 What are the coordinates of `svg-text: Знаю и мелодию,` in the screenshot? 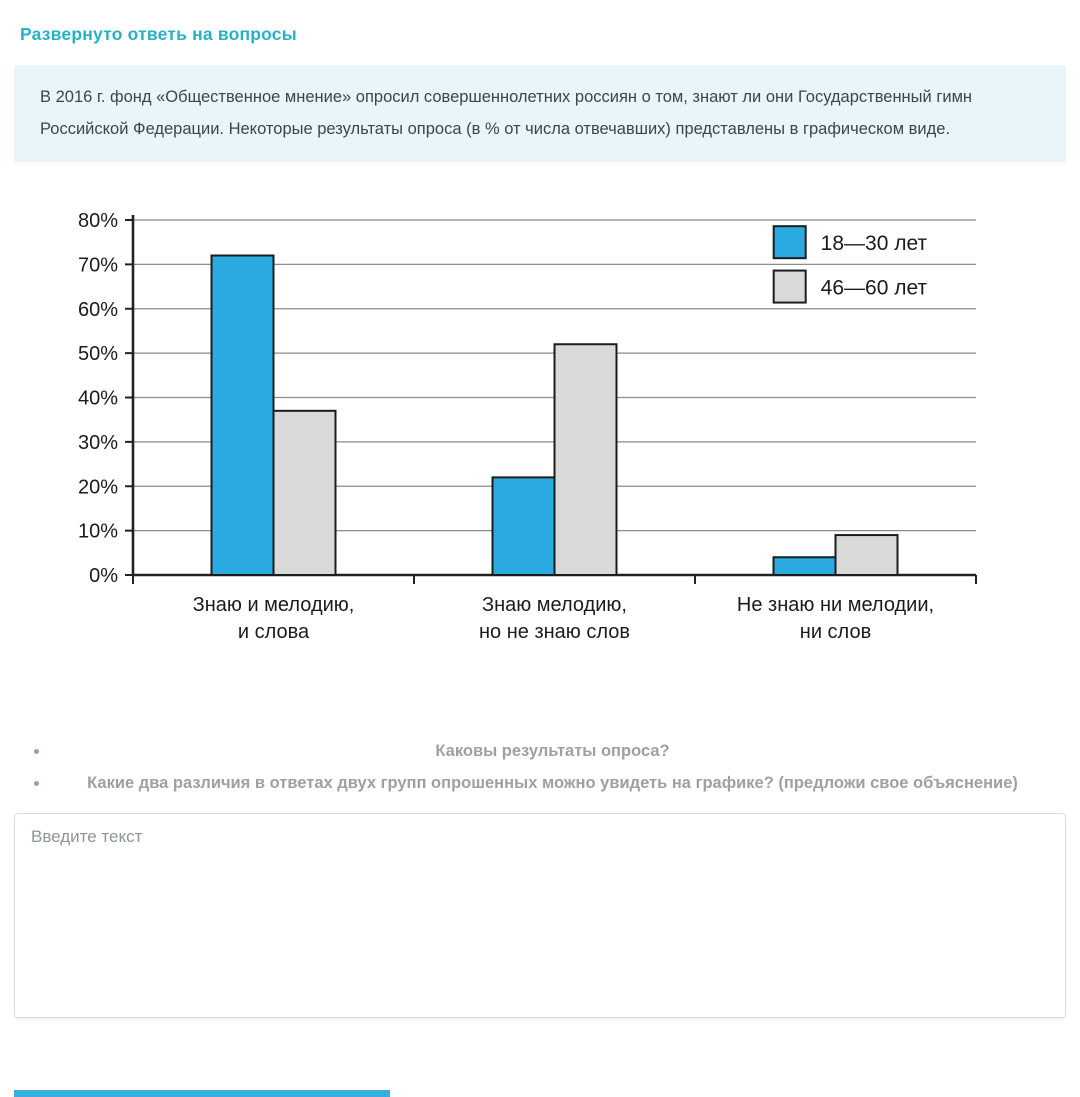 It's located at (274, 605).